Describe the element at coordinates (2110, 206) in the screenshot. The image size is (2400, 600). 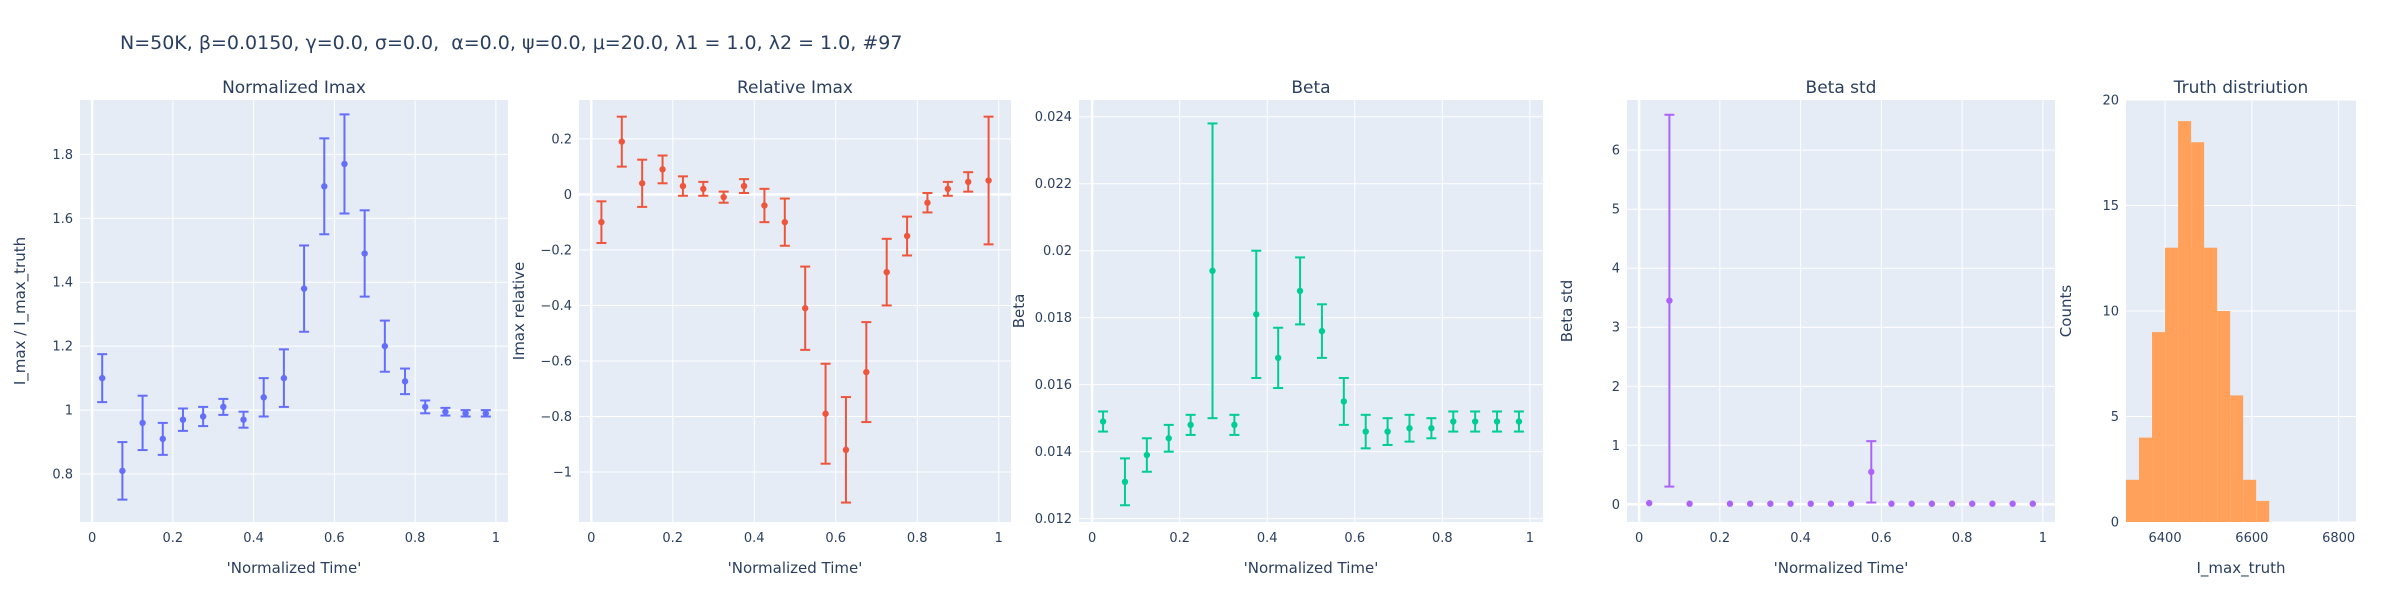
I see `y-tick-label: 15` at that location.